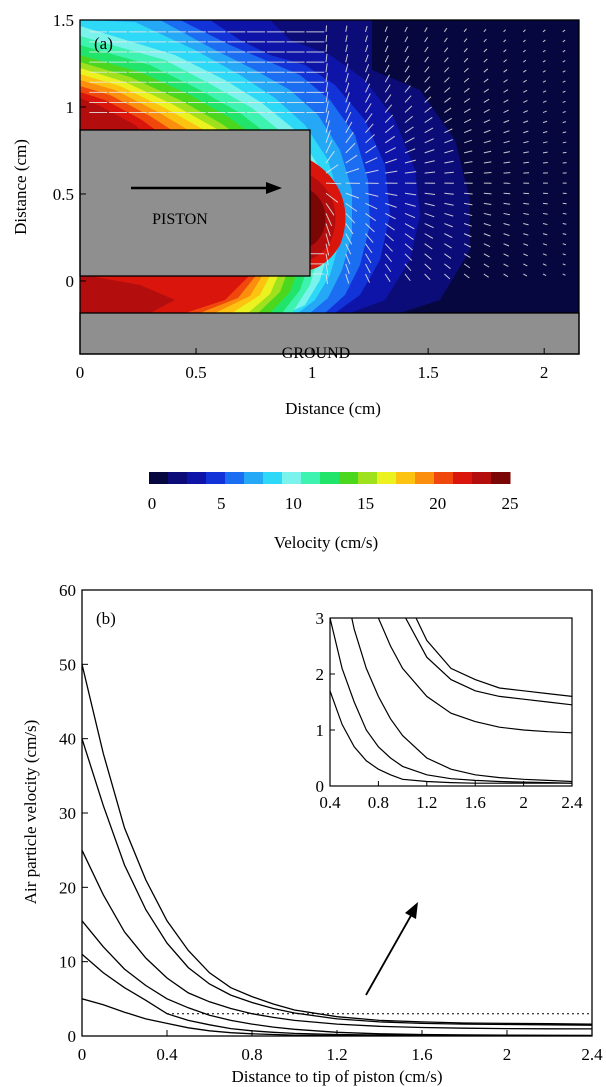 The width and height of the screenshot is (606, 1087). Describe the element at coordinates (180, 219) in the screenshot. I see `piston-label: PISTON` at that location.